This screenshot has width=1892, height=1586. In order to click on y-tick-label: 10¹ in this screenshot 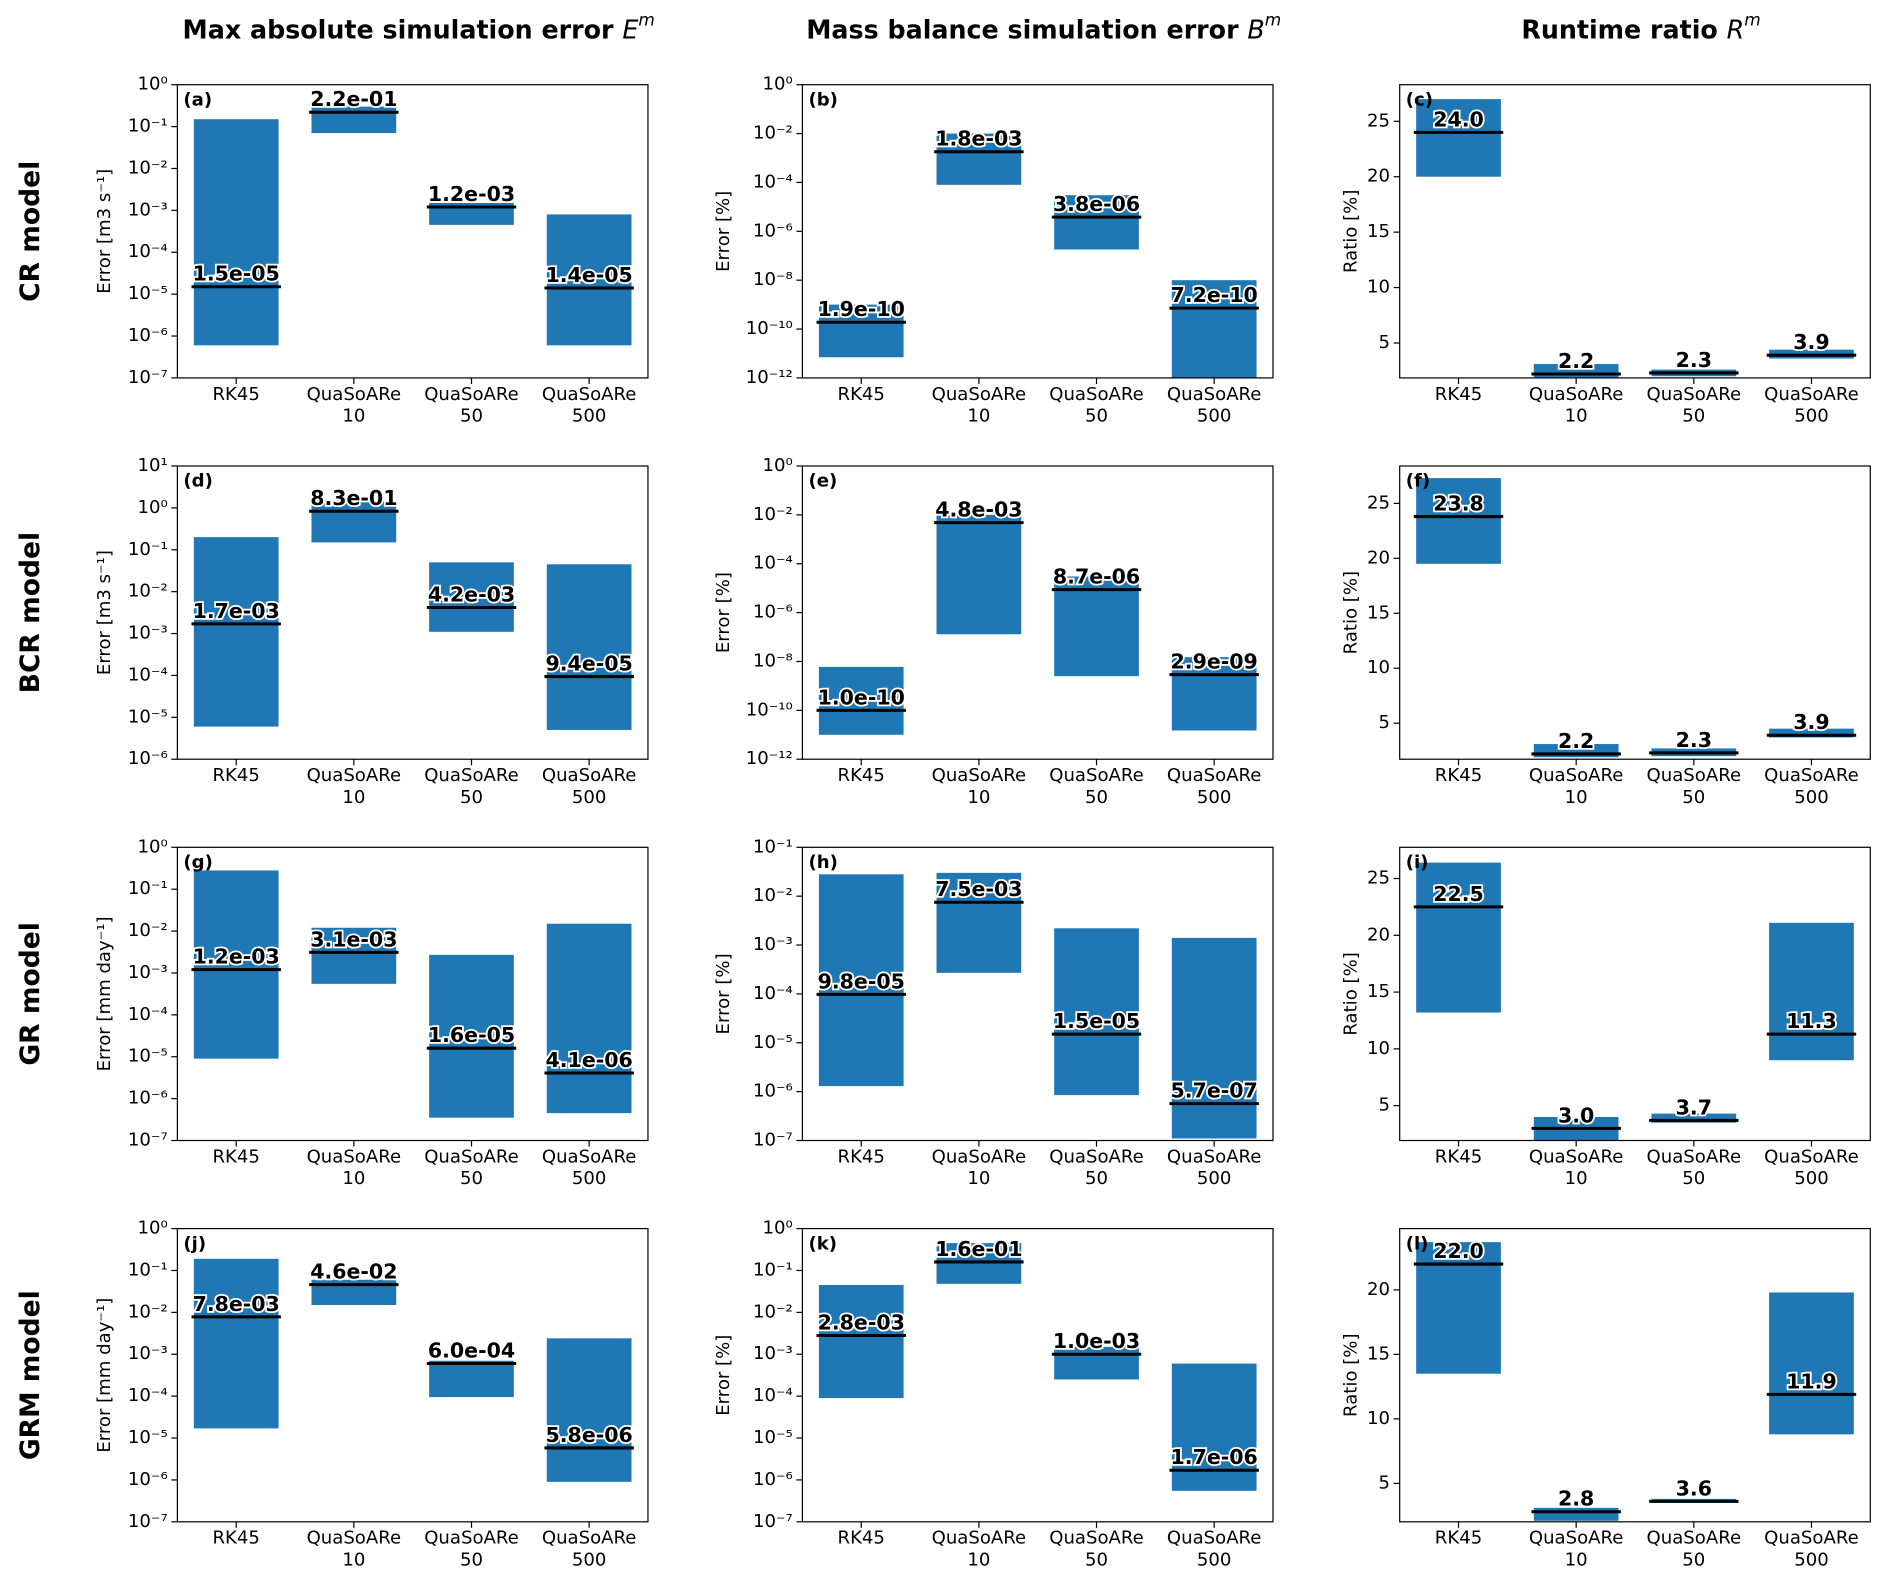, I will do `click(152, 465)`.